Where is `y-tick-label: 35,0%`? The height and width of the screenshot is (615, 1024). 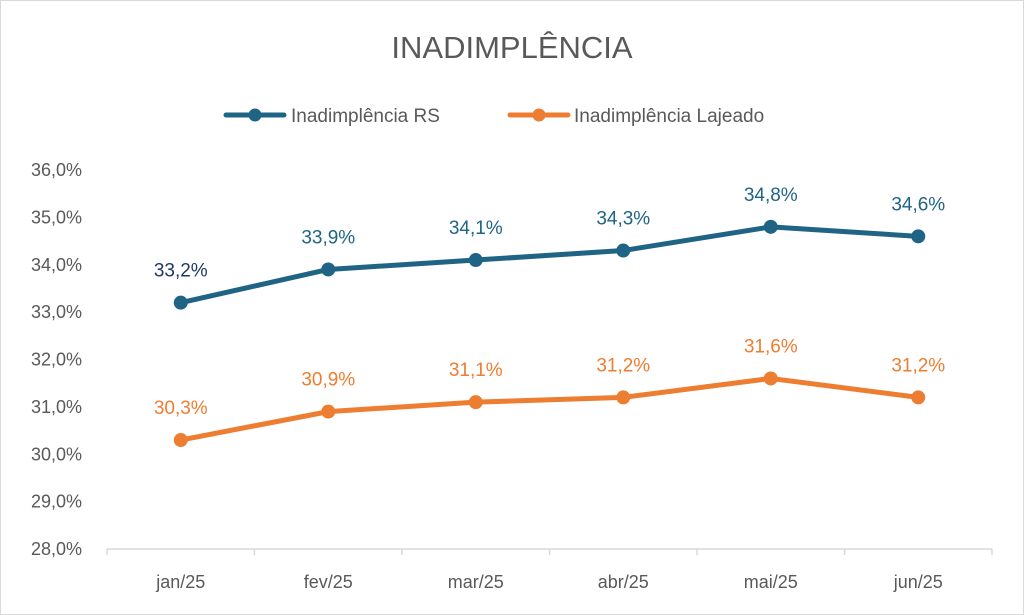 y-tick-label: 35,0% is located at coordinates (56, 217).